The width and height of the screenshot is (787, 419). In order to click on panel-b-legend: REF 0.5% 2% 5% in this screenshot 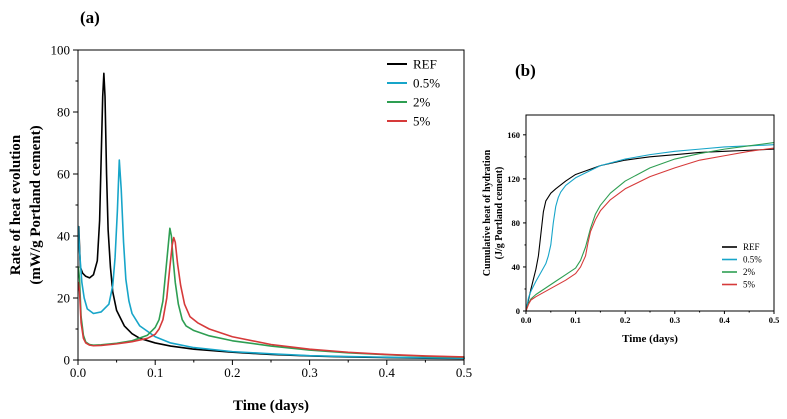, I will do `click(742, 266)`.